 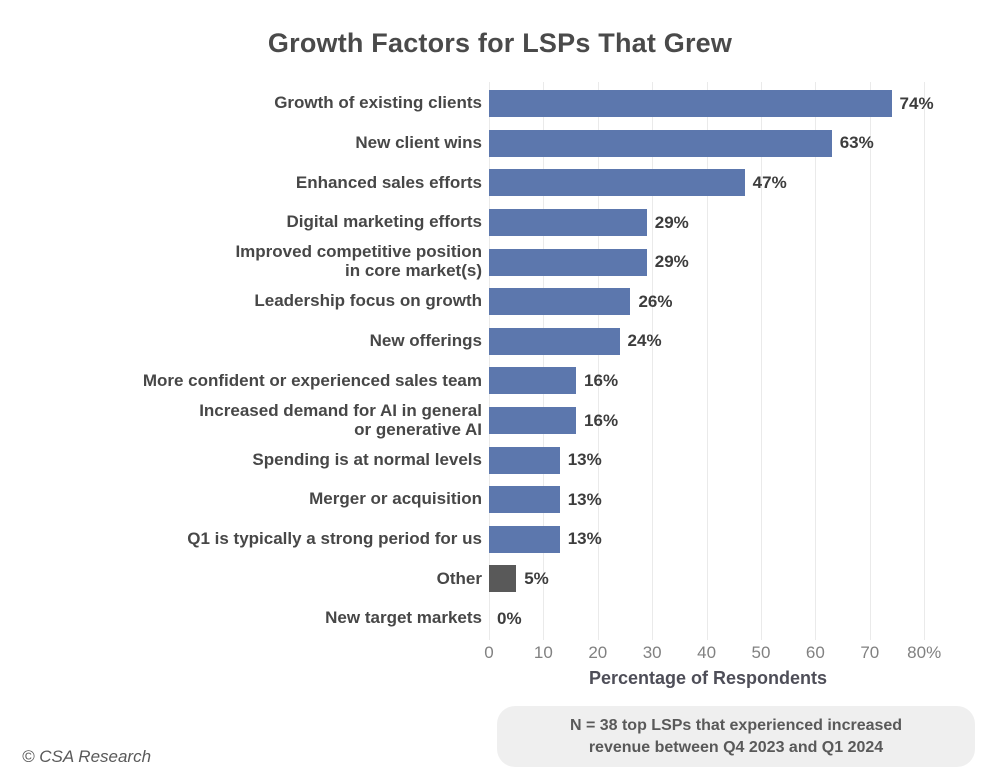 I want to click on x-axis-title: Percentage of Respondents, so click(x=708, y=678).